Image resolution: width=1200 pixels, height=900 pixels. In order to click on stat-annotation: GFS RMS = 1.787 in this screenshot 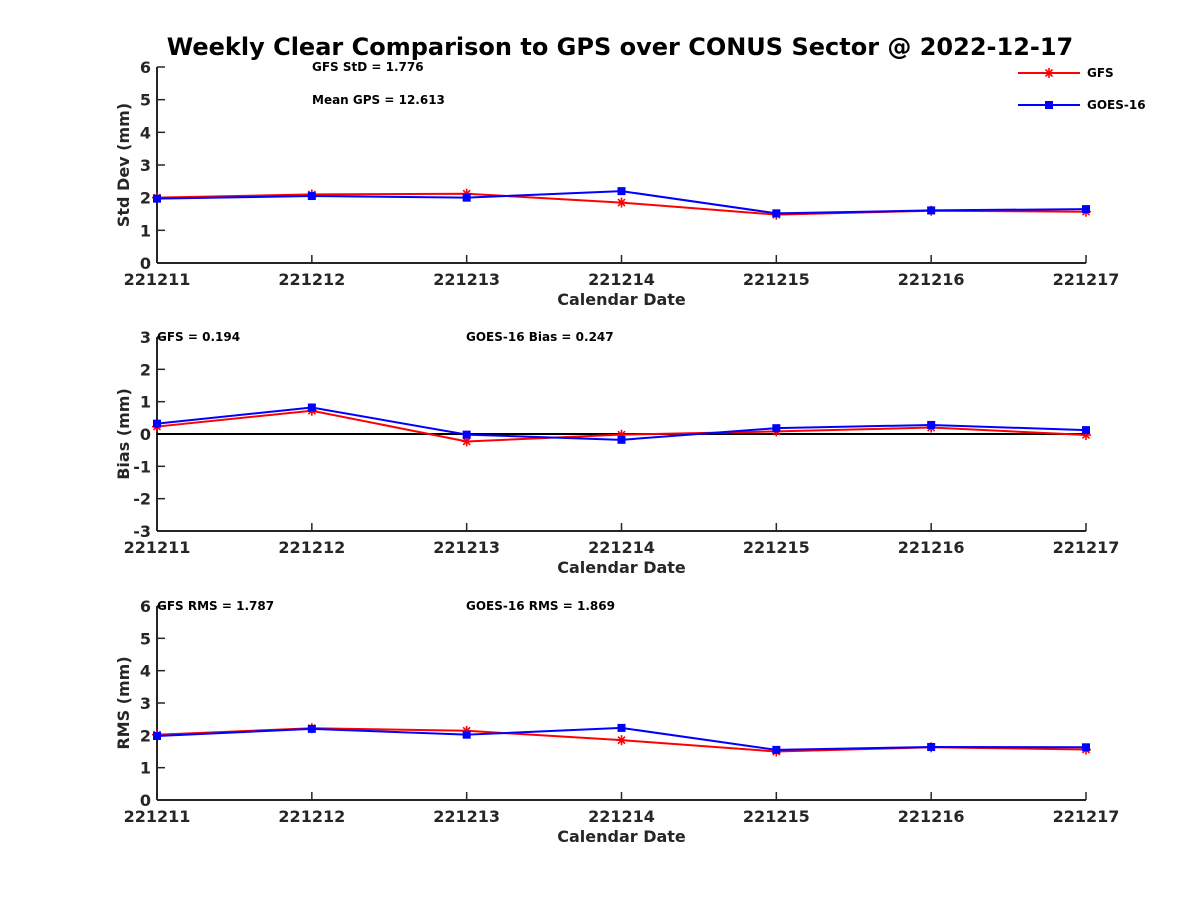, I will do `click(215, 606)`.